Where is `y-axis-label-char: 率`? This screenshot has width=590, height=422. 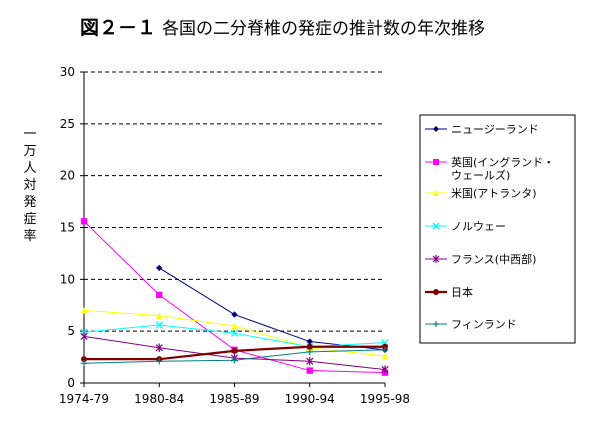 y-axis-label-char: 率 is located at coordinates (29, 236).